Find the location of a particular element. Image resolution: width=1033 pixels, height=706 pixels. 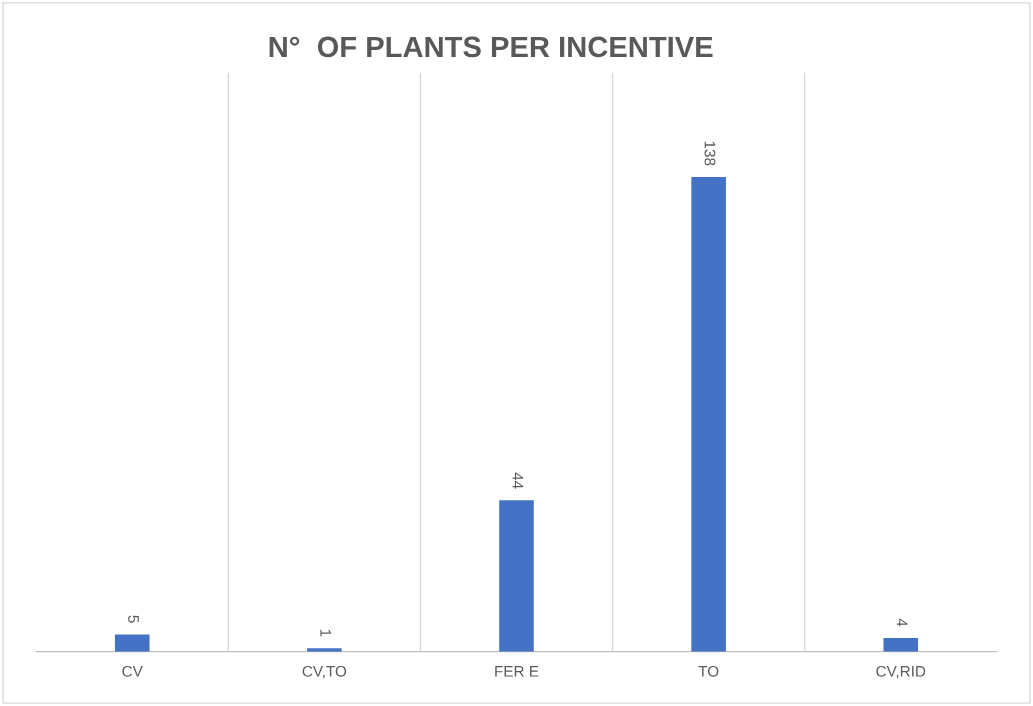

data-label: 44 is located at coordinates (518, 480).